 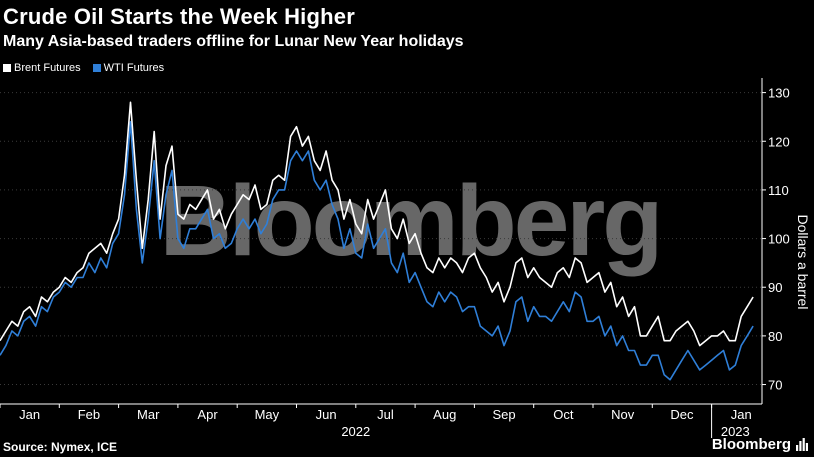 What do you see at coordinates (89, 414) in the screenshot?
I see `x-tick-label: Feb` at bounding box center [89, 414].